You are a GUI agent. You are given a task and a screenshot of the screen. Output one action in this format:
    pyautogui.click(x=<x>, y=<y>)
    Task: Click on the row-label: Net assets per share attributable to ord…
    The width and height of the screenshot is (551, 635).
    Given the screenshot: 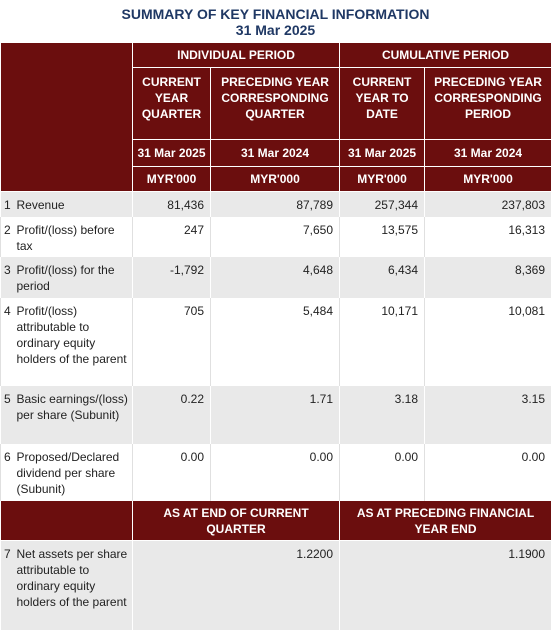 What is the action you would take?
    pyautogui.click(x=73, y=585)
    